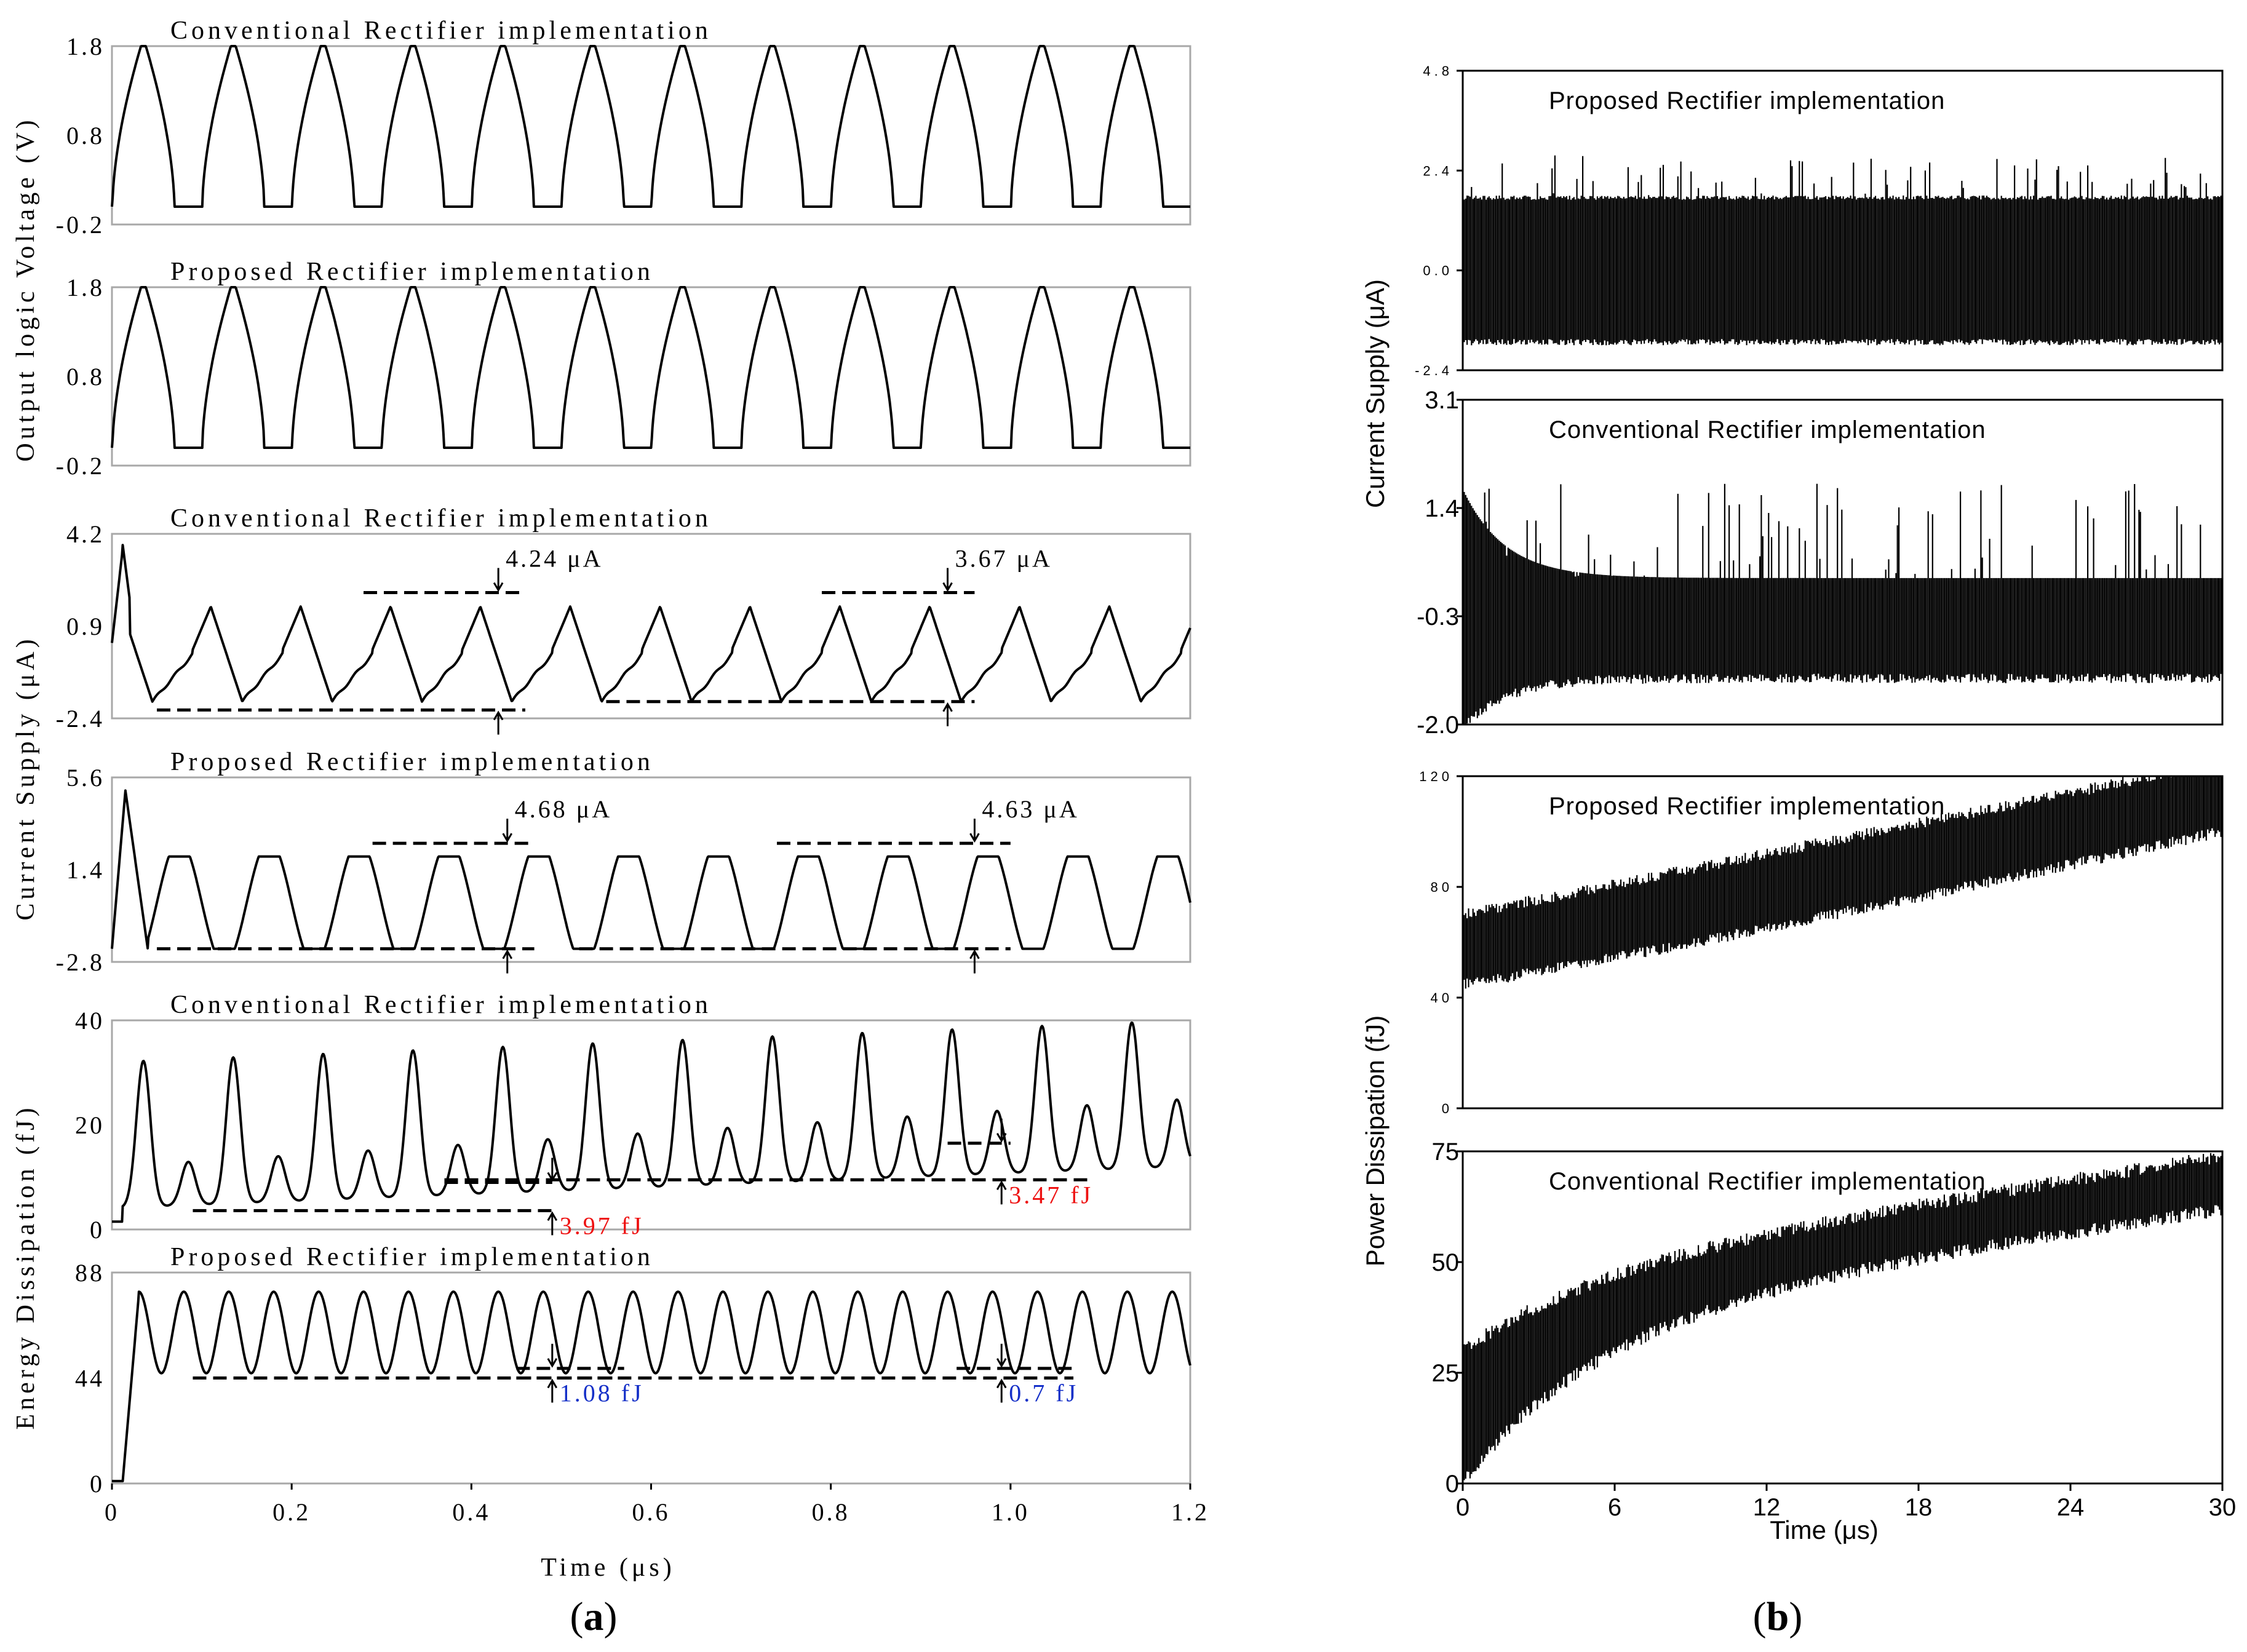  What do you see at coordinates (90, 1273) in the screenshot?
I see `y-tick-label: 88` at bounding box center [90, 1273].